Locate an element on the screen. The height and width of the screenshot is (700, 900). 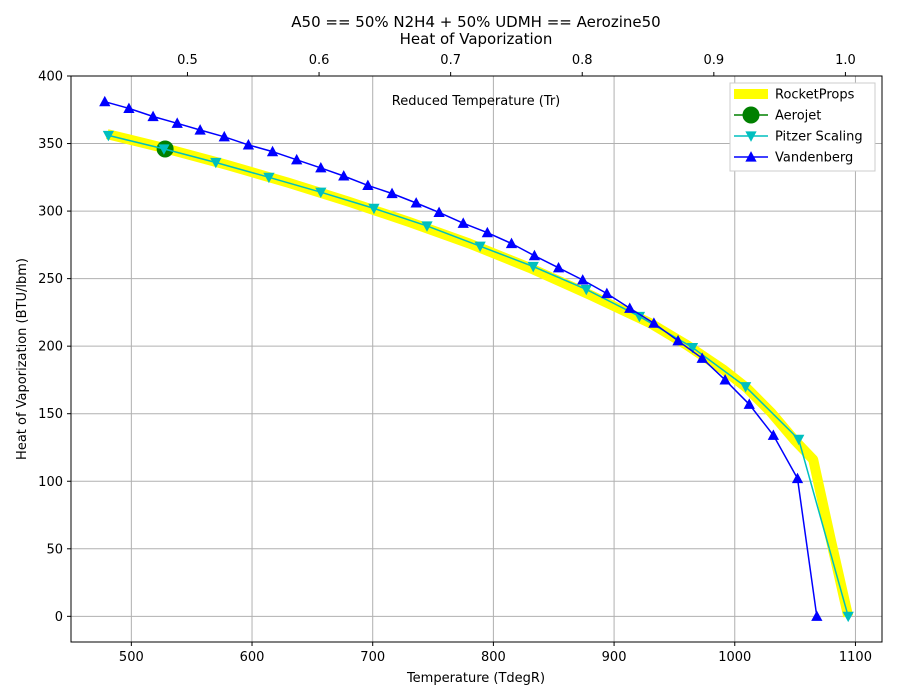
y-tick-label: 350 is located at coordinates (50, 144).